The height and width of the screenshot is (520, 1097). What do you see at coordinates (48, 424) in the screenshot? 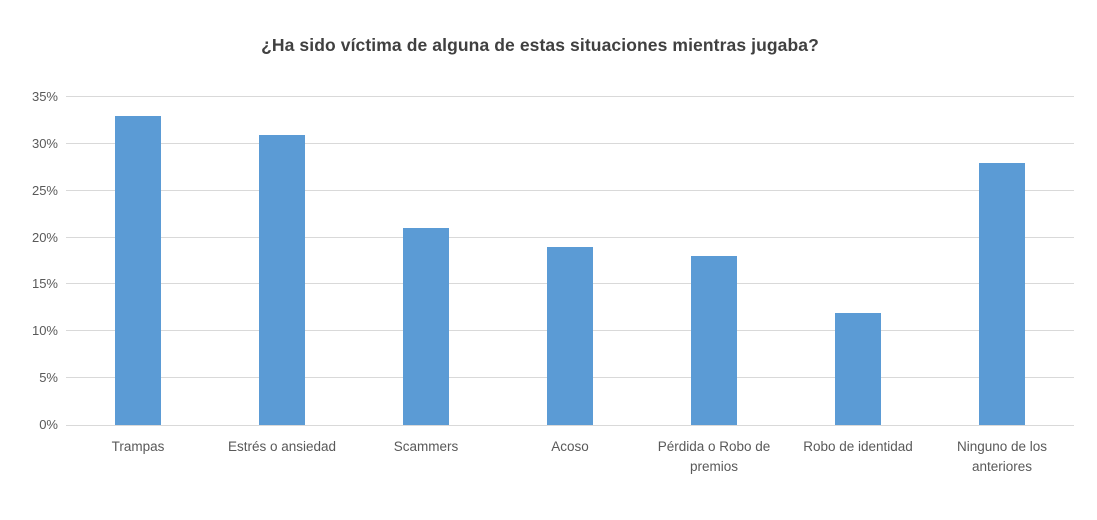
I see `y-tick-label: 0%` at bounding box center [48, 424].